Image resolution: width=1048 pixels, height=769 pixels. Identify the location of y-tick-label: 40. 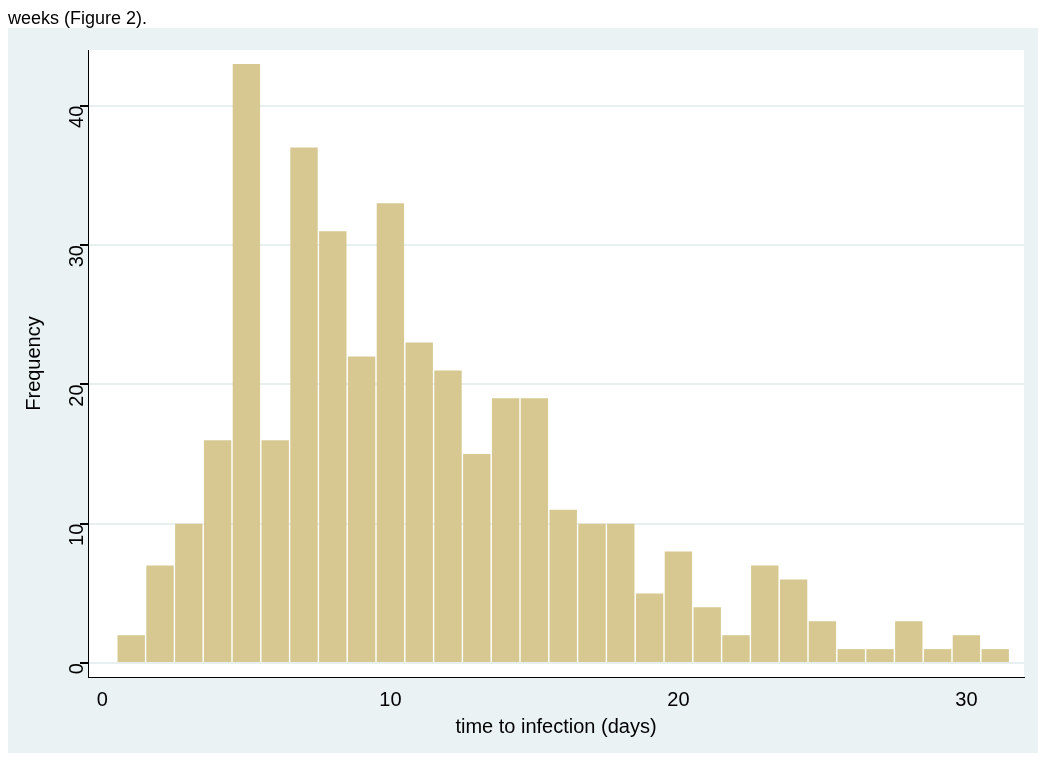
(75, 116).